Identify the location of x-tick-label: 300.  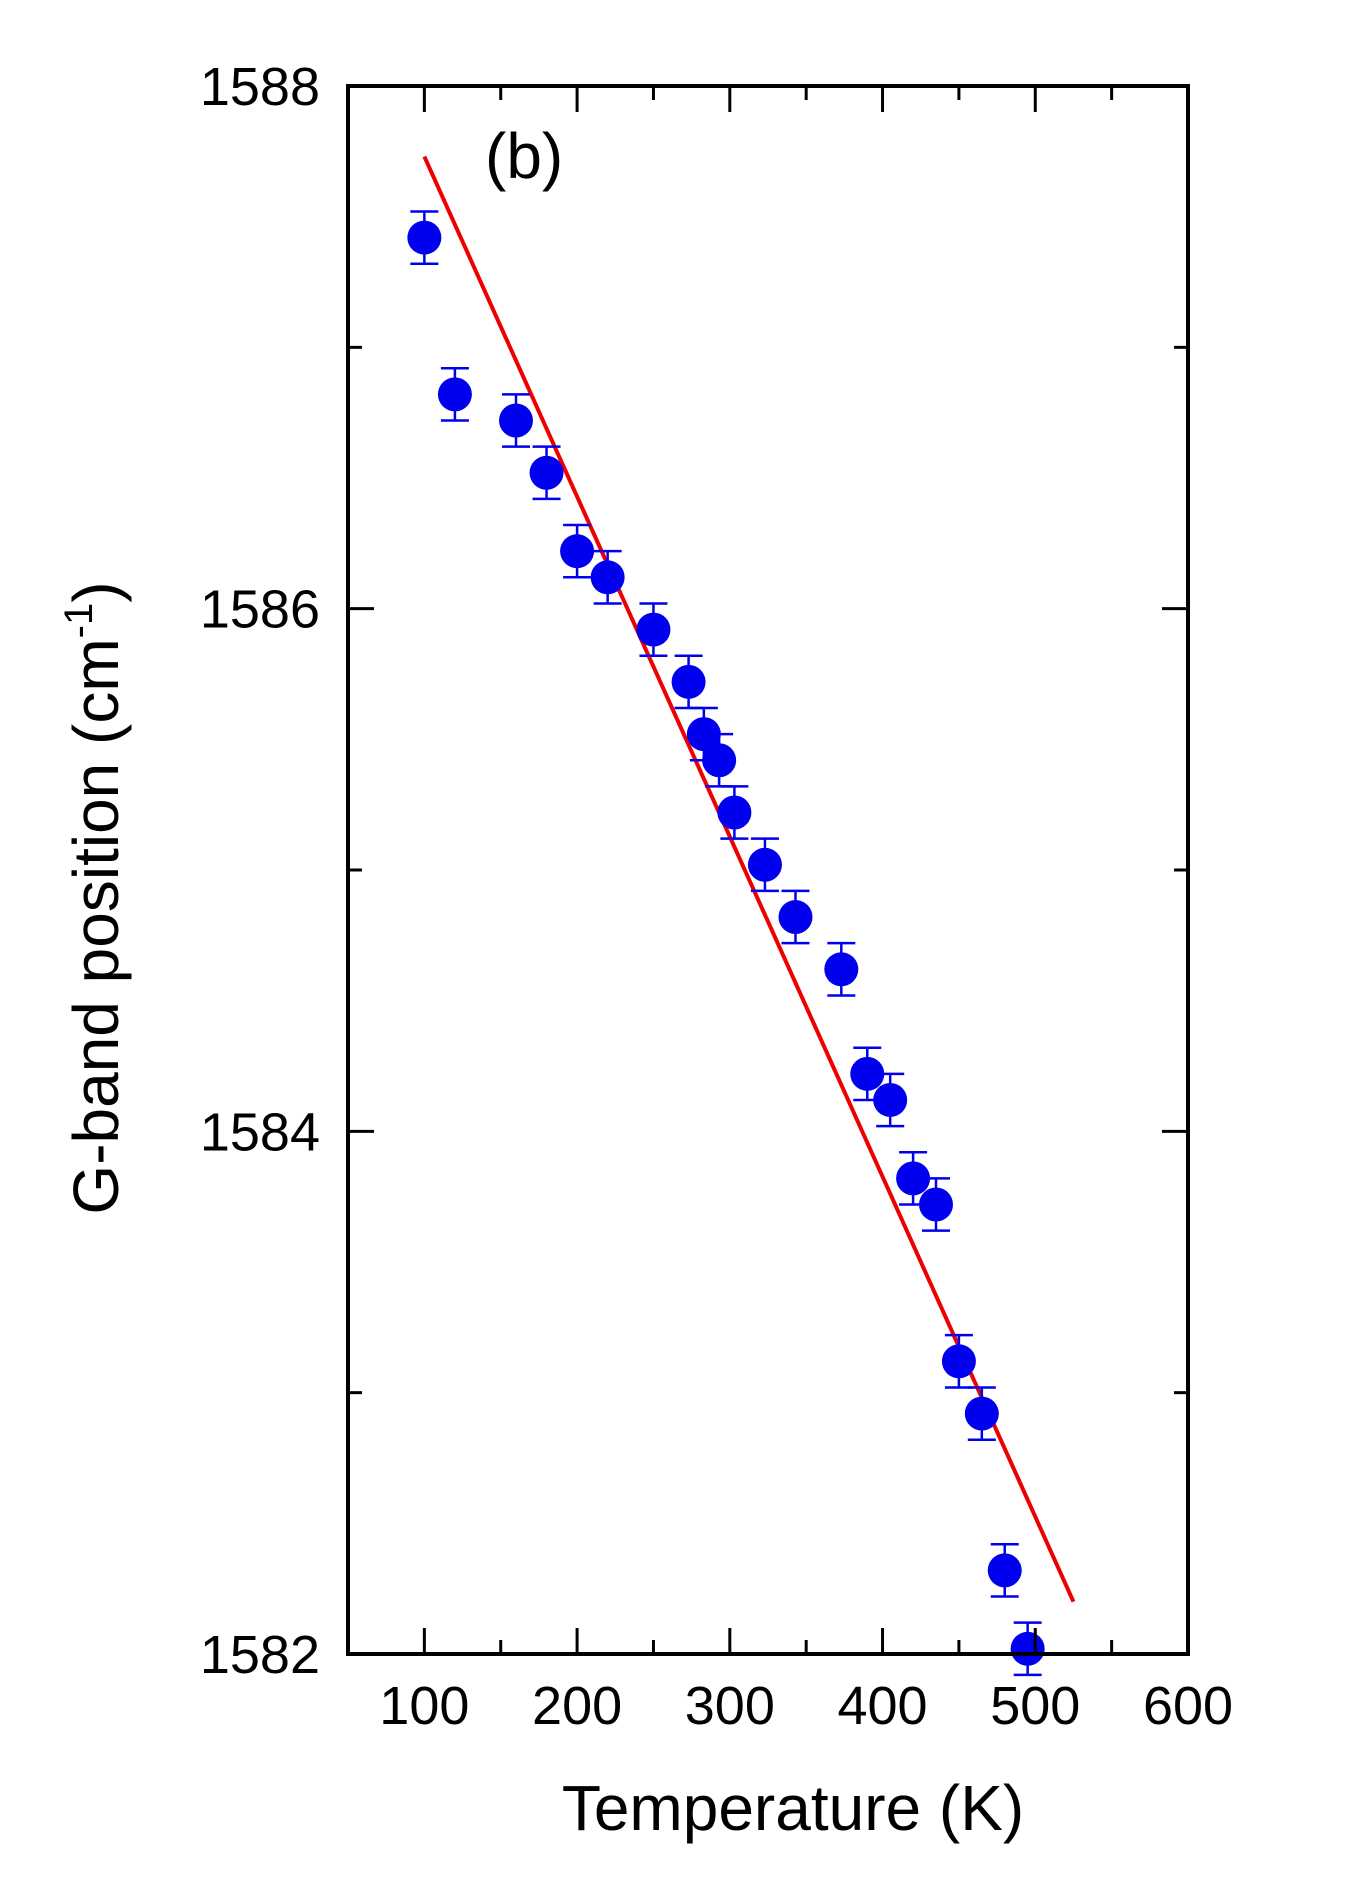
(730, 1706).